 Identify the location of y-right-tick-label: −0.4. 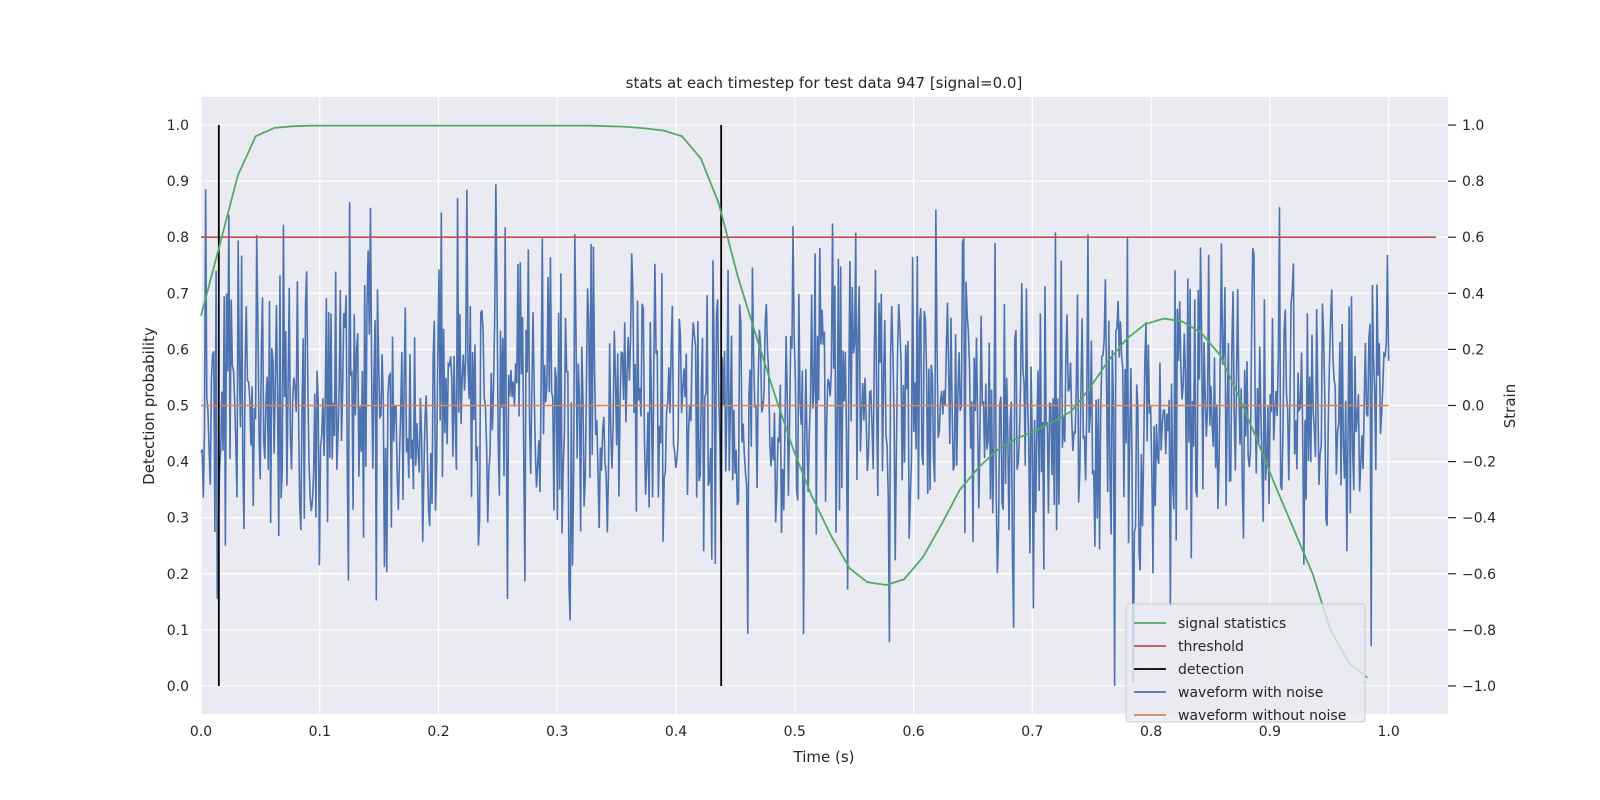
(1479, 519).